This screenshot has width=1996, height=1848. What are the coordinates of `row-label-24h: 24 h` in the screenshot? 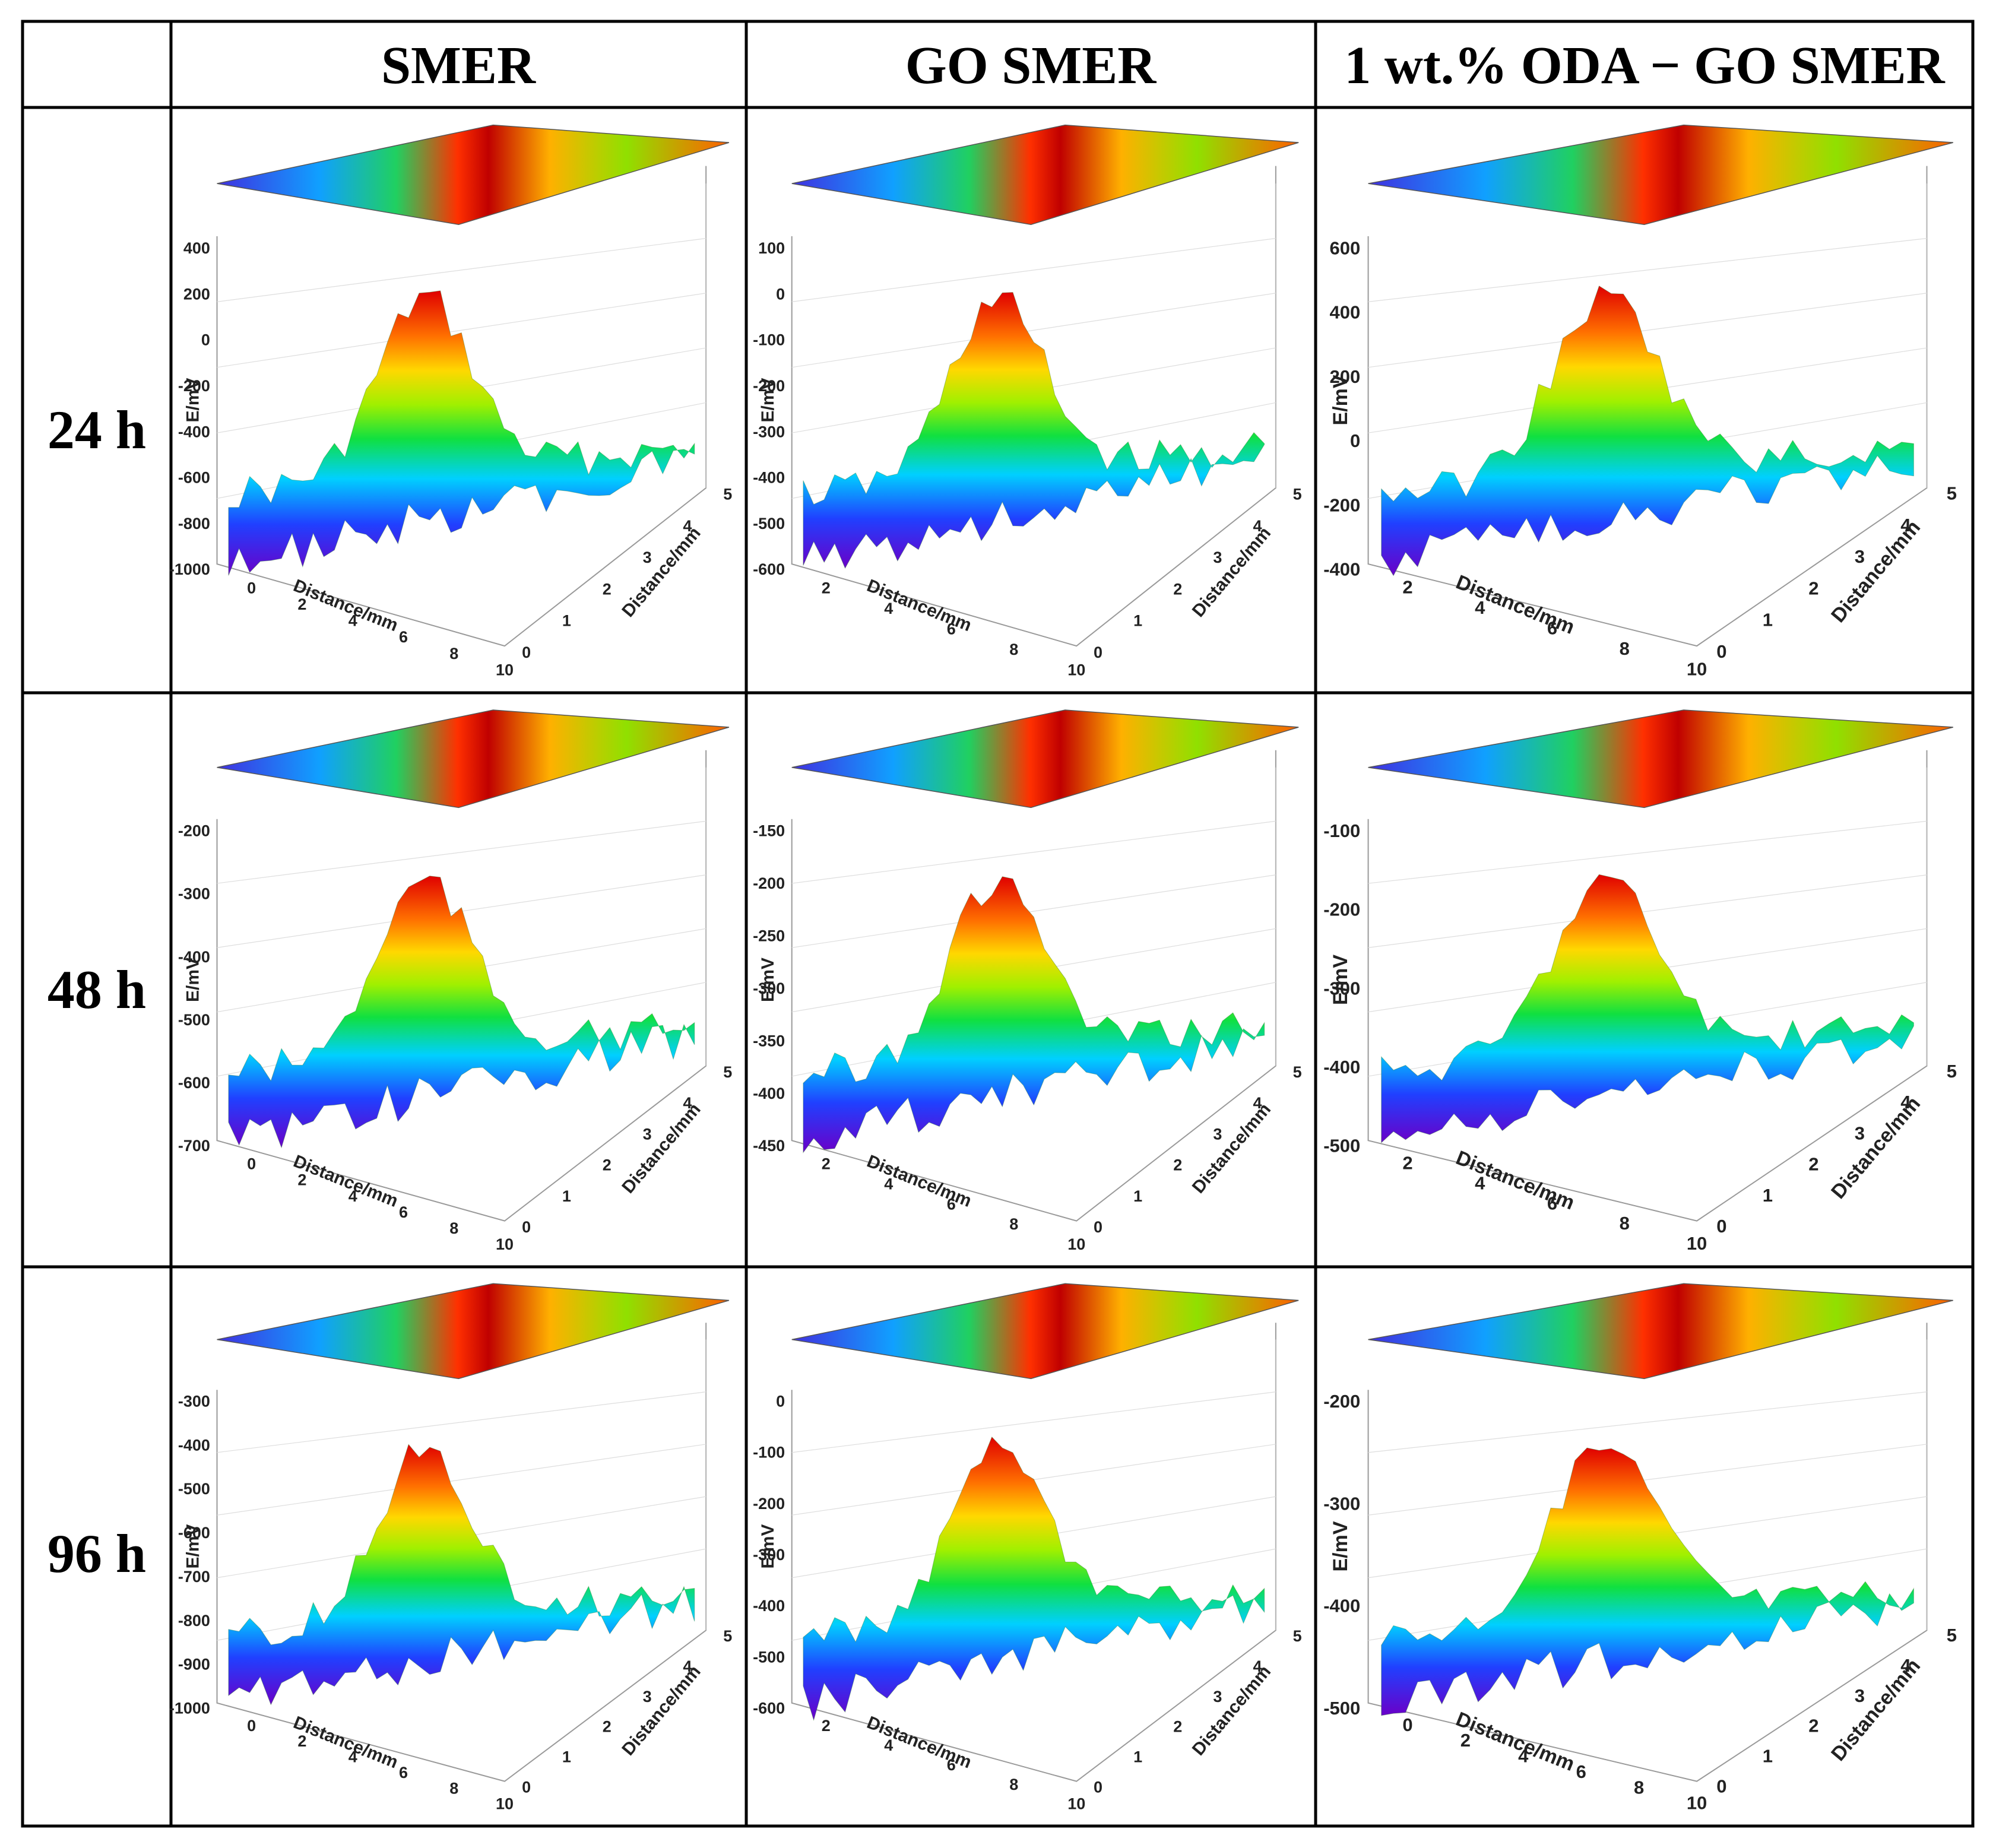 It's located at (96, 430).